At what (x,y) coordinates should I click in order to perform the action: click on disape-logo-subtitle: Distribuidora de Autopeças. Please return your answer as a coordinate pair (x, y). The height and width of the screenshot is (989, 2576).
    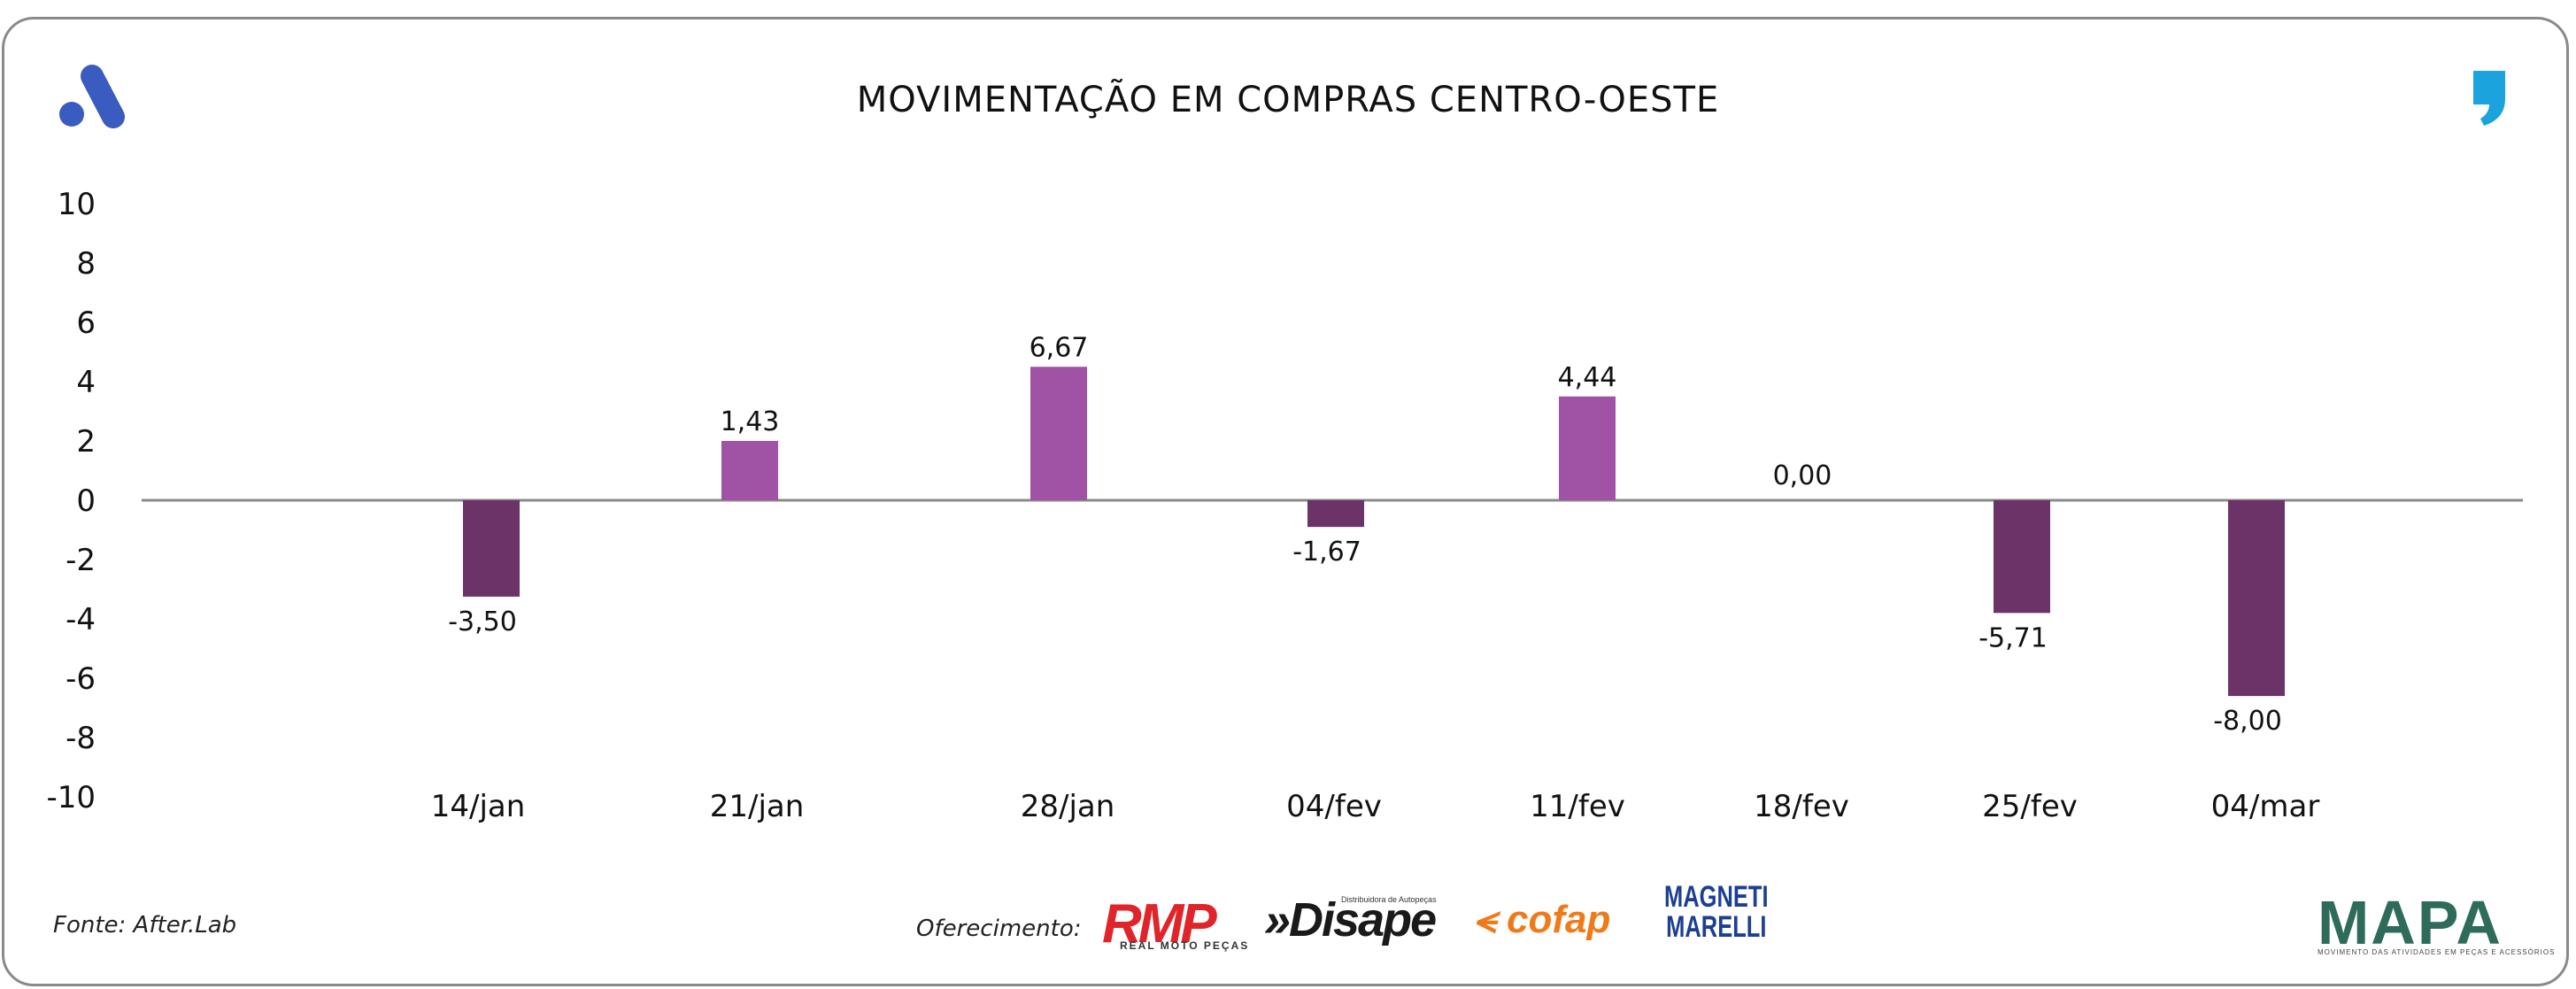
    Looking at the image, I should click on (1389, 899).